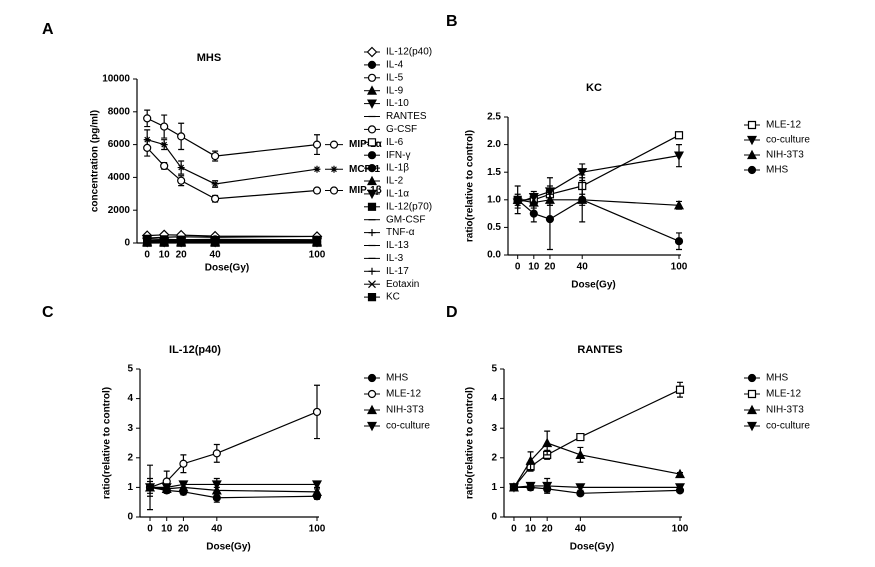 The width and height of the screenshot is (875, 567). I want to click on legend-label: IL-2, so click(395, 181).